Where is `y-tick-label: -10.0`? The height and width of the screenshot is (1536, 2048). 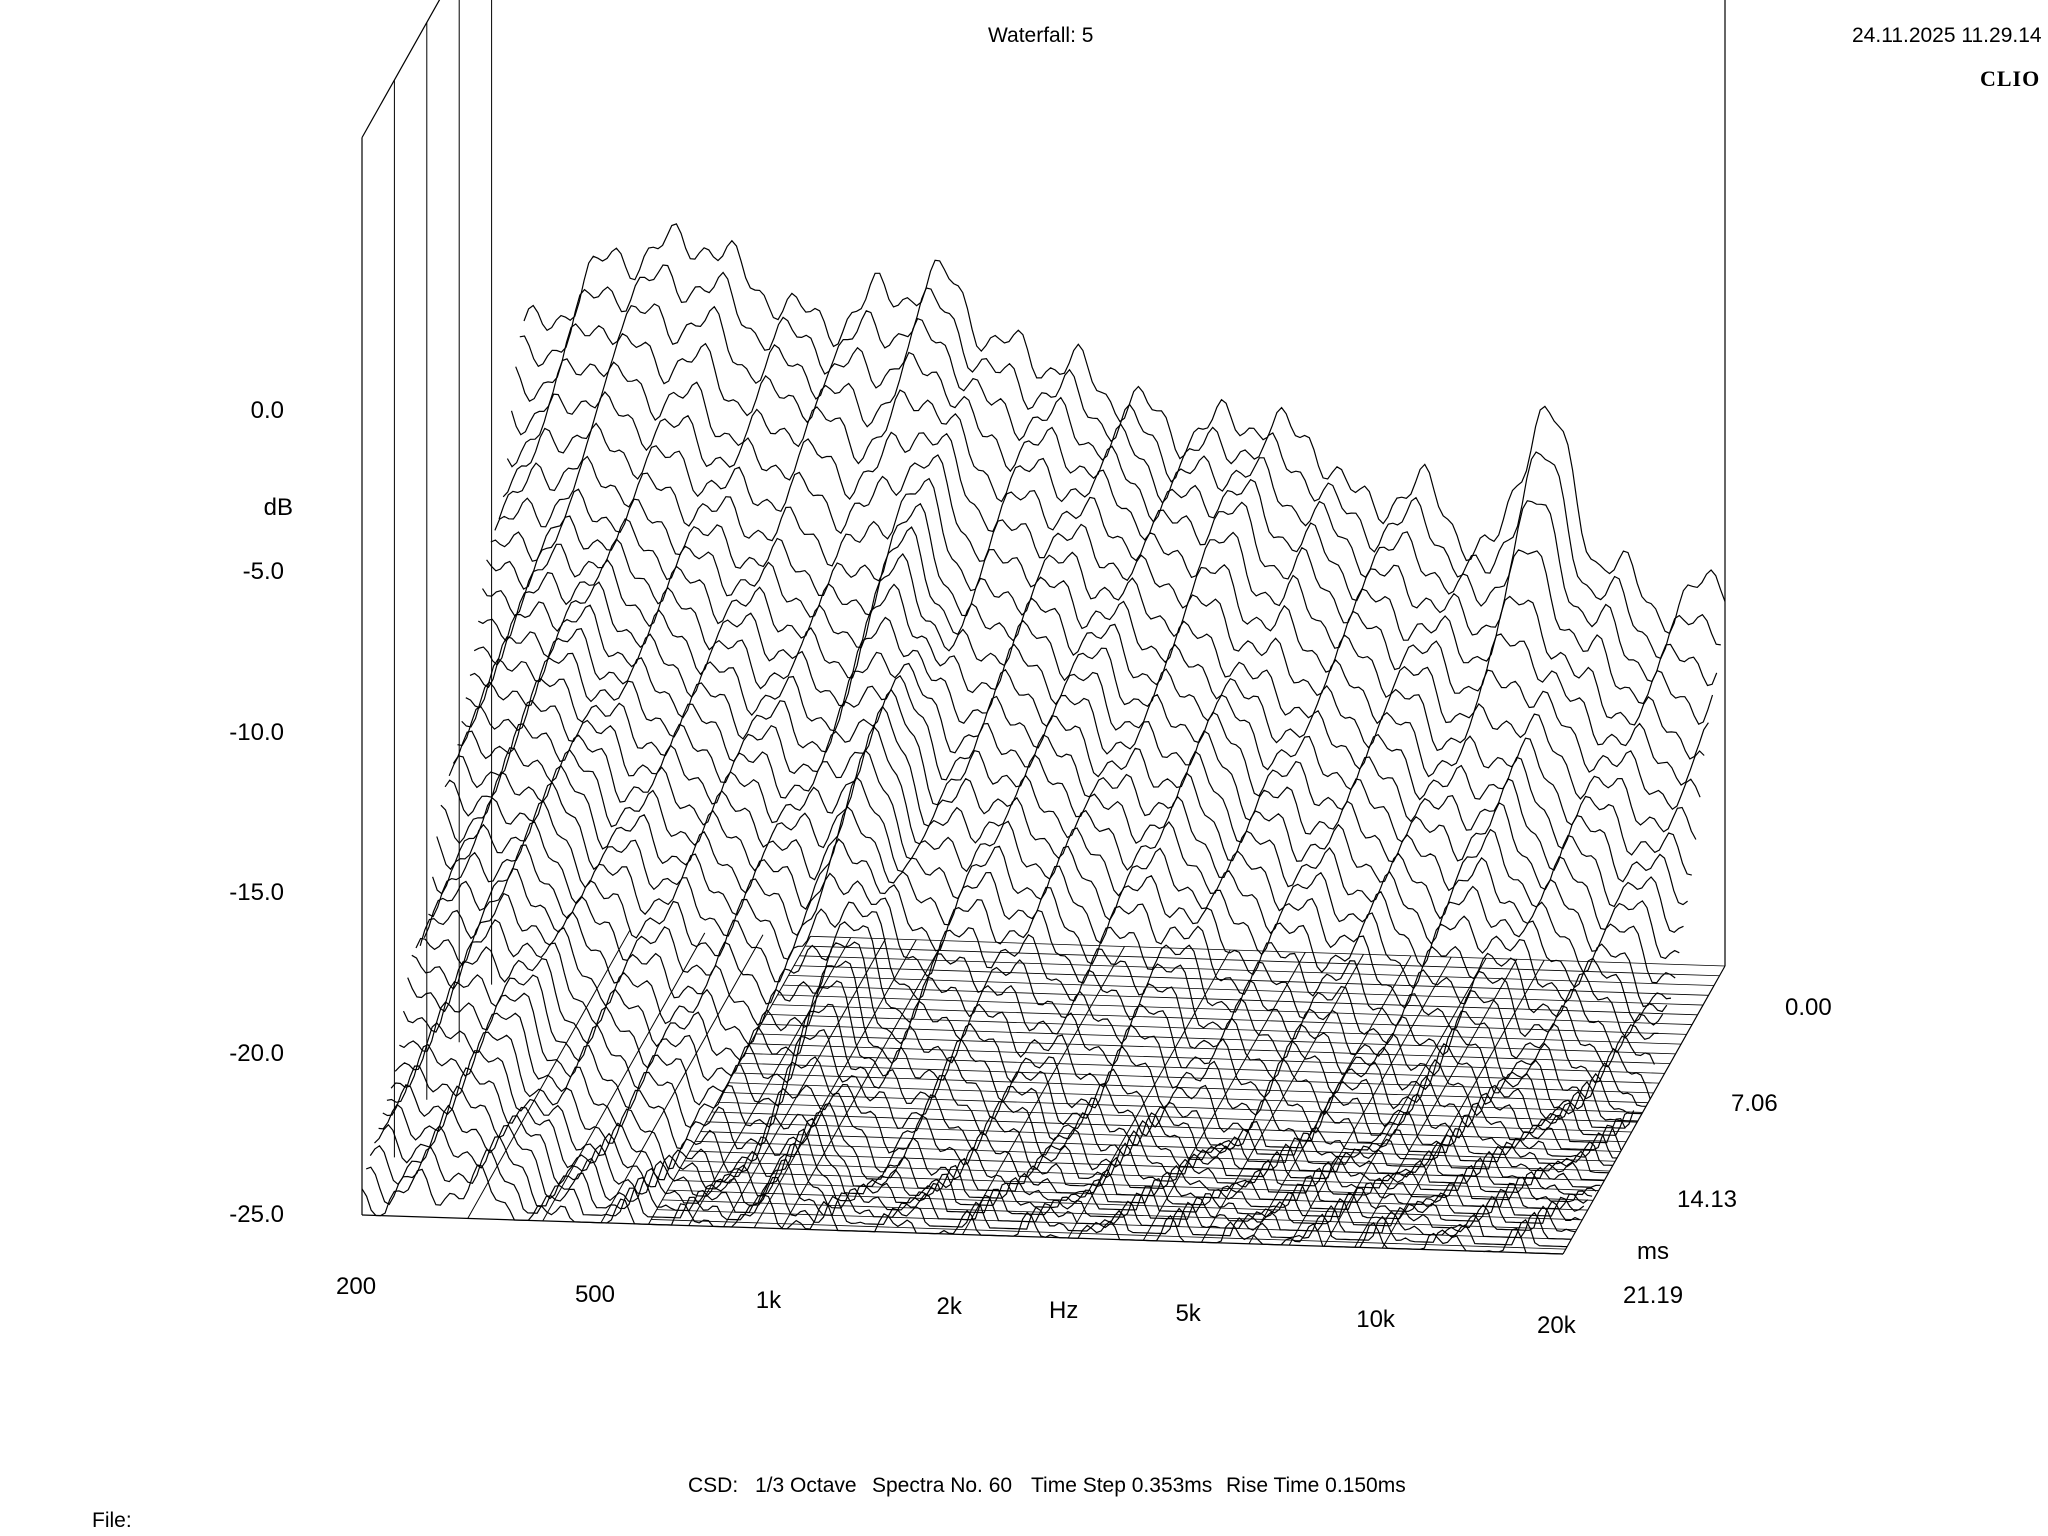
y-tick-label: -10.0 is located at coordinates (256, 732).